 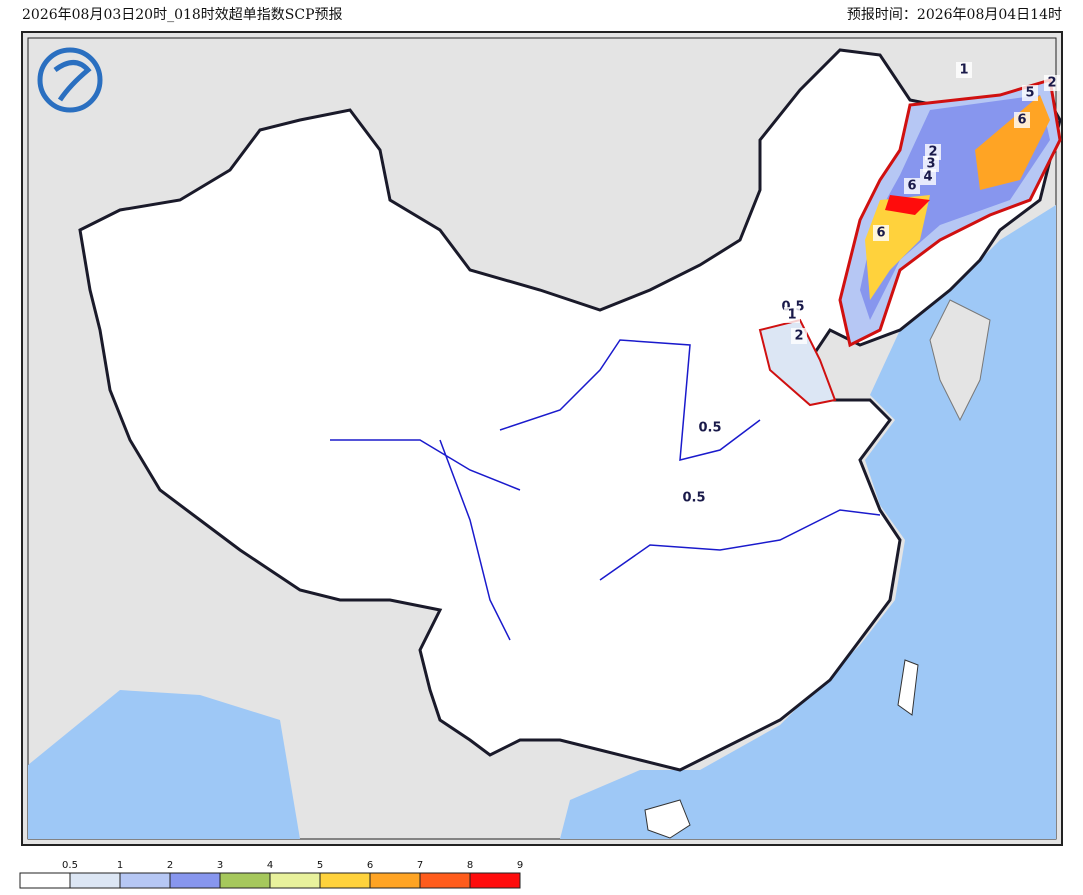 I want to click on legend-label: 5, so click(x=320, y=865).